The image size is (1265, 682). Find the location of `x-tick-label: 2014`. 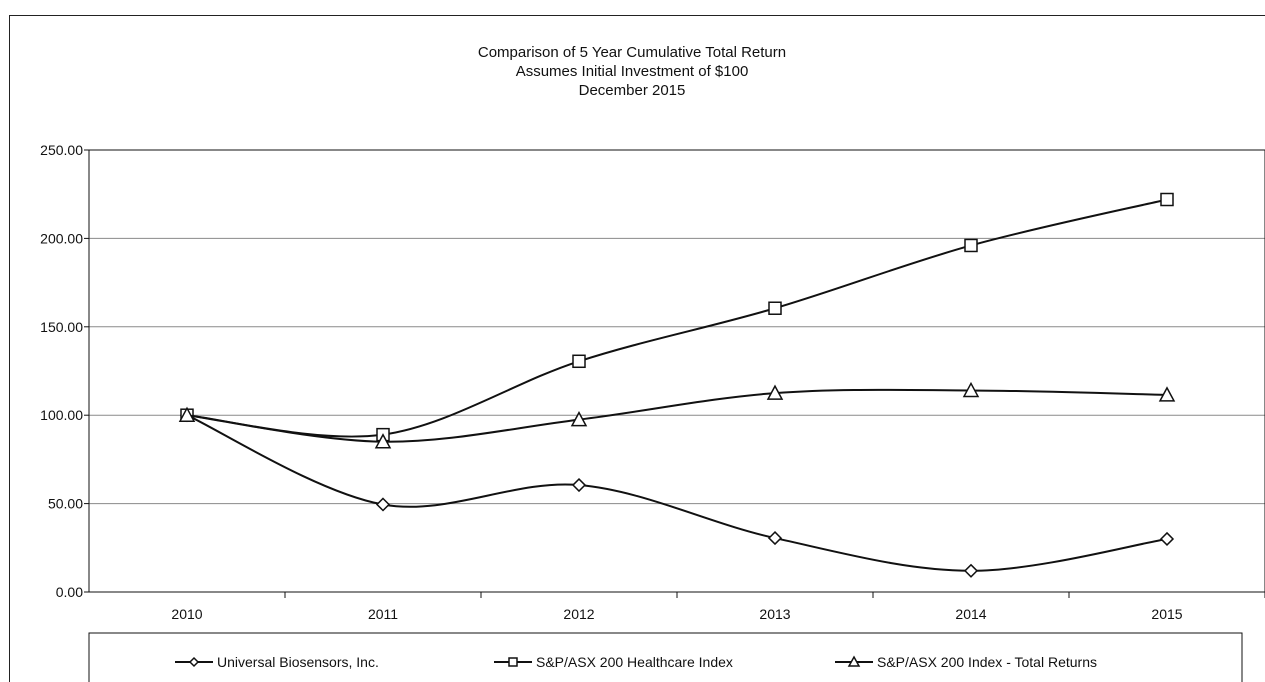

x-tick-label: 2014 is located at coordinates (970, 614).